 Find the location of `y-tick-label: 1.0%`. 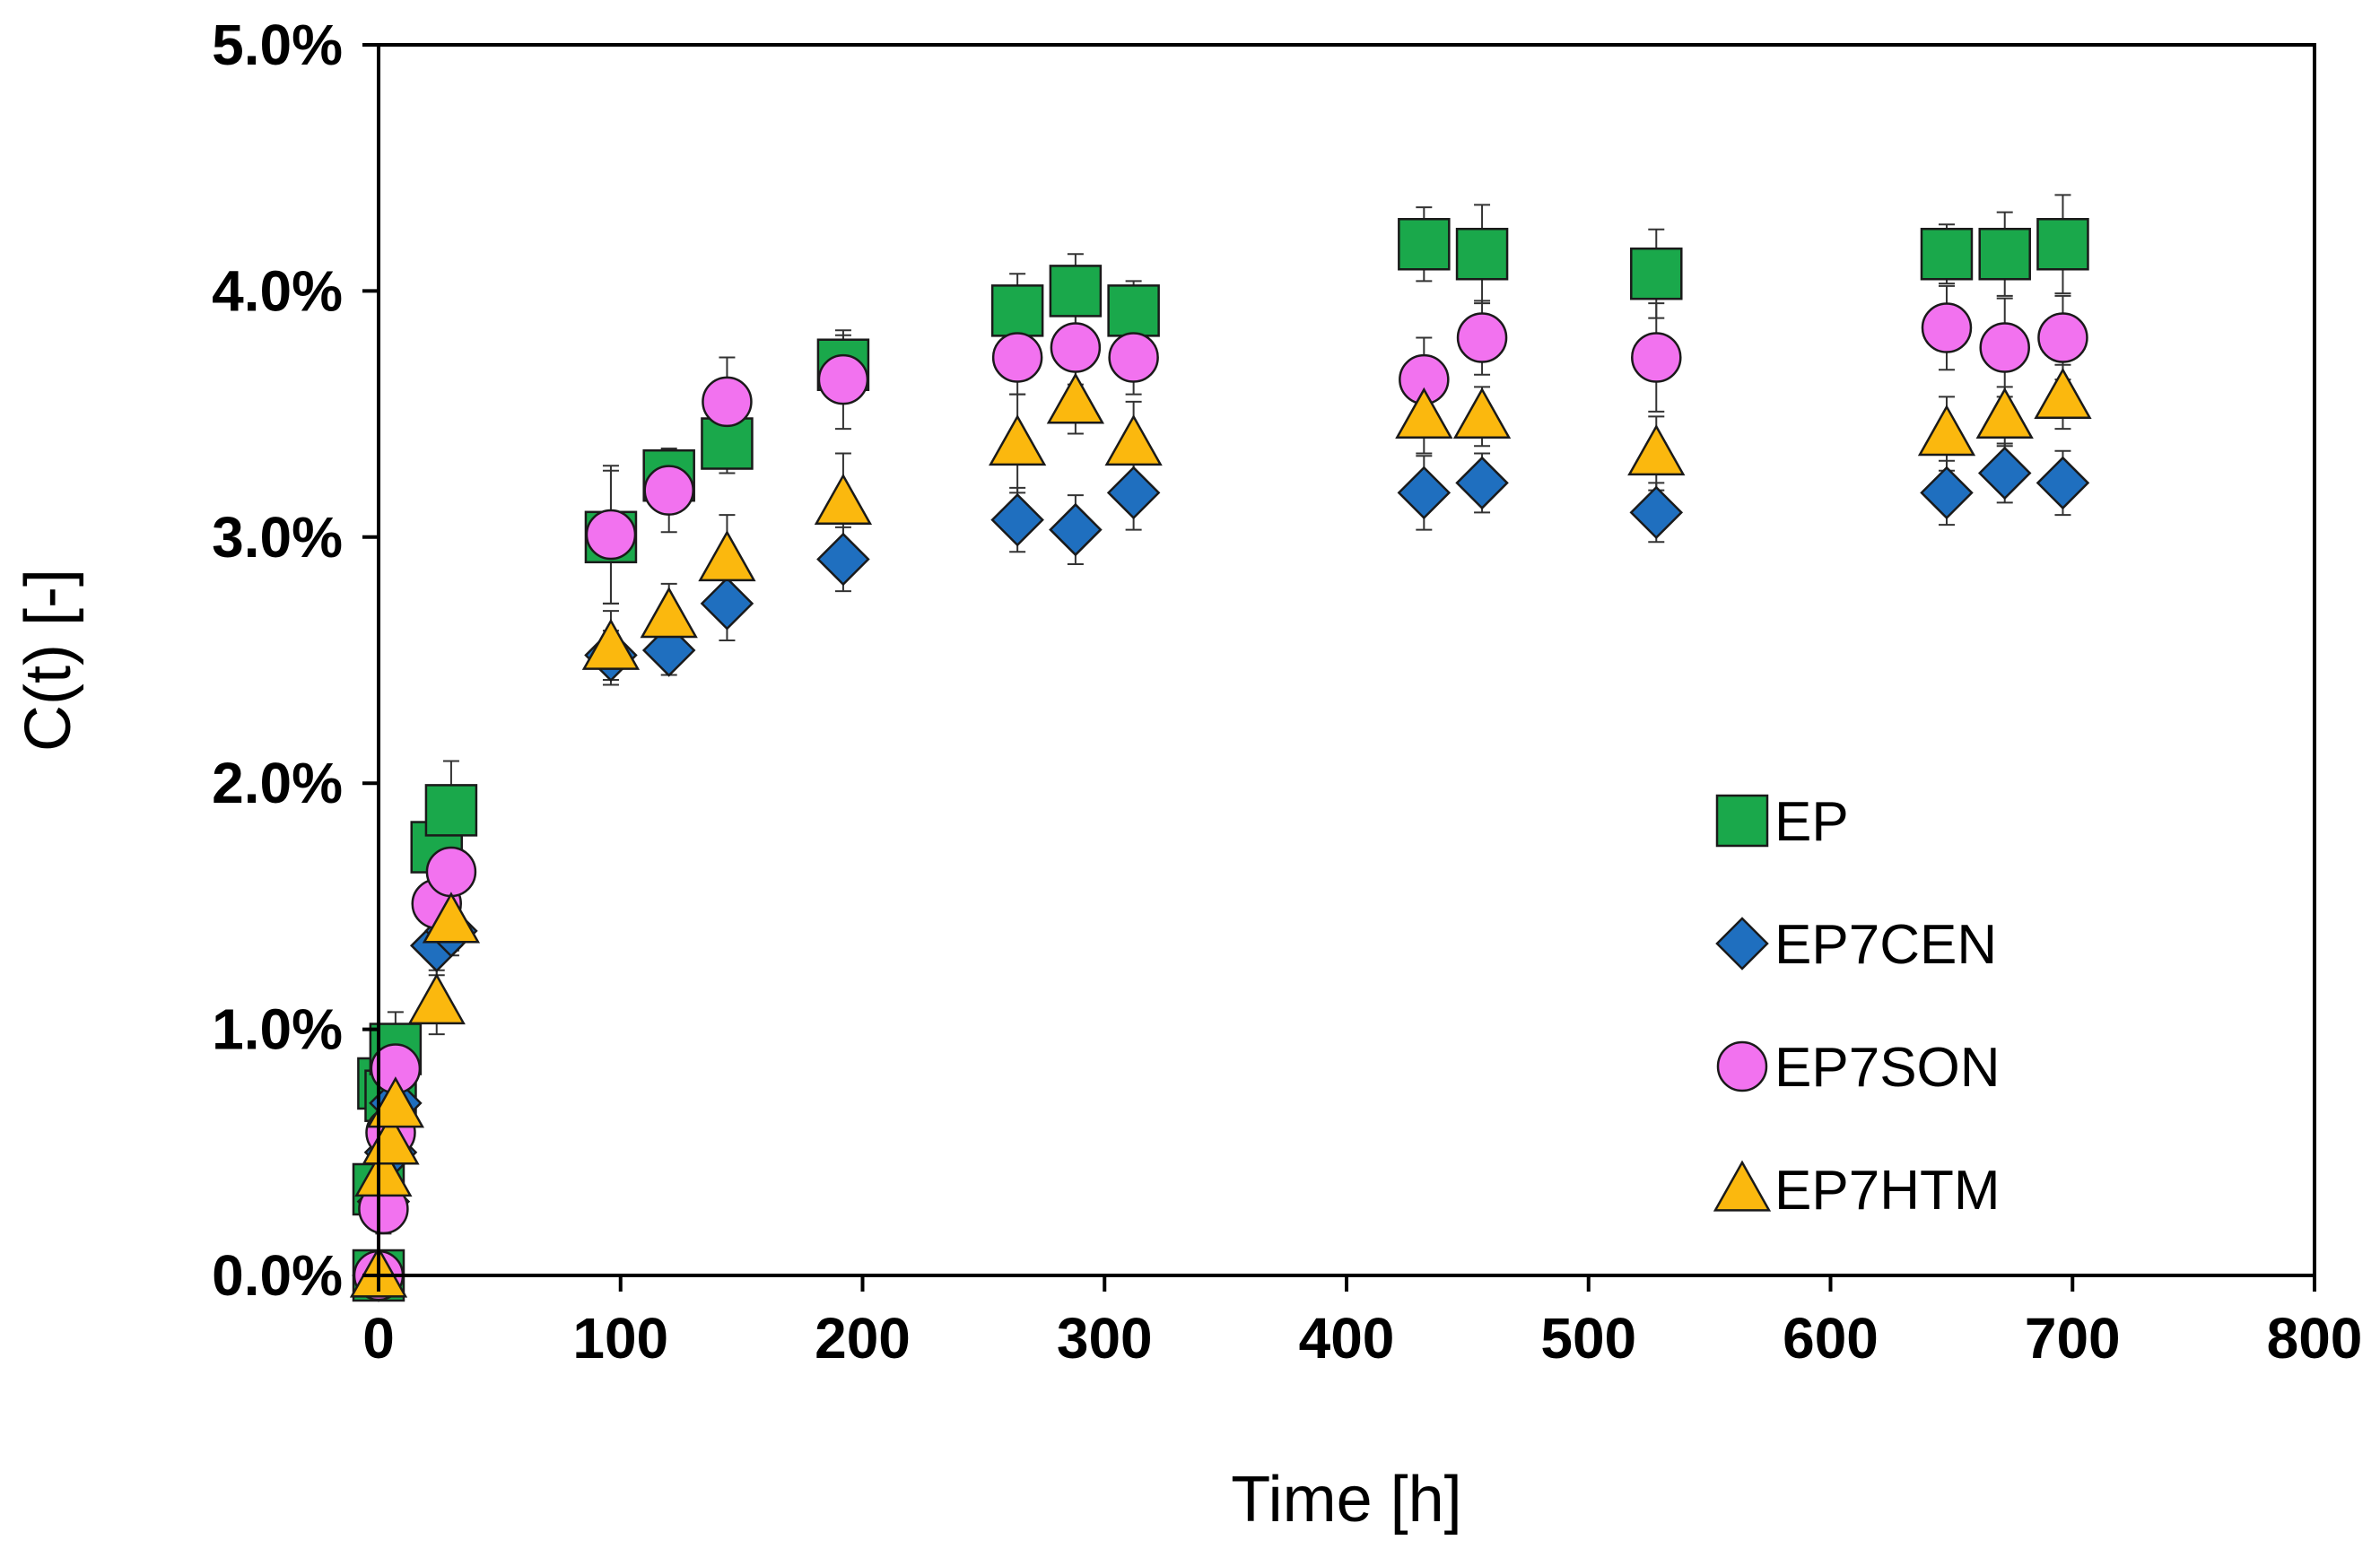

y-tick-label: 1.0% is located at coordinates (277, 1029).